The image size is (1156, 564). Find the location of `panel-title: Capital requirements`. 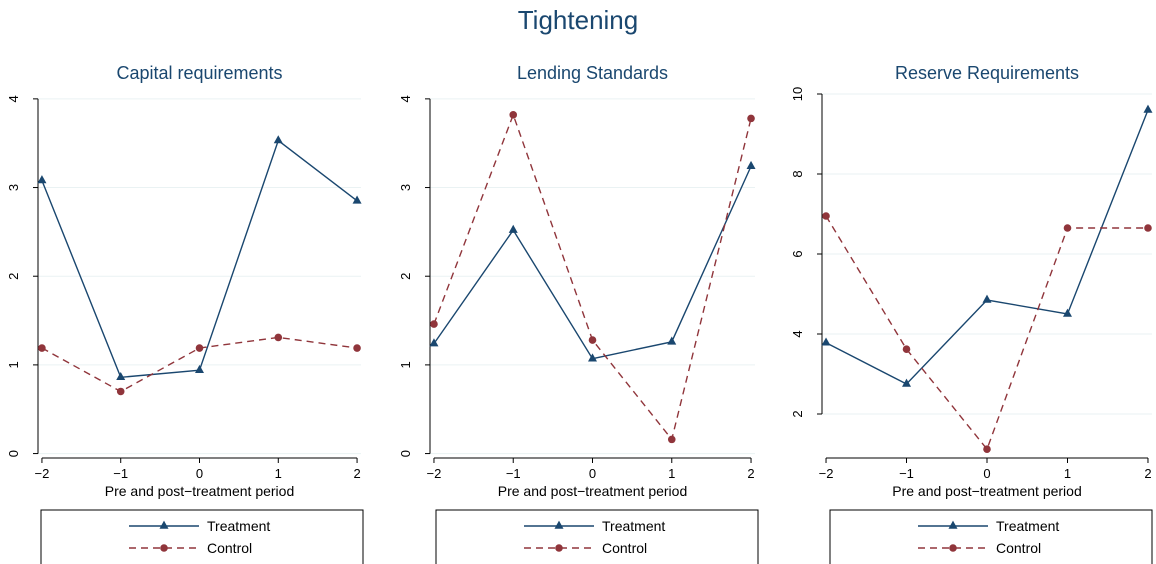

panel-title: Capital requirements is located at coordinates (199, 73).